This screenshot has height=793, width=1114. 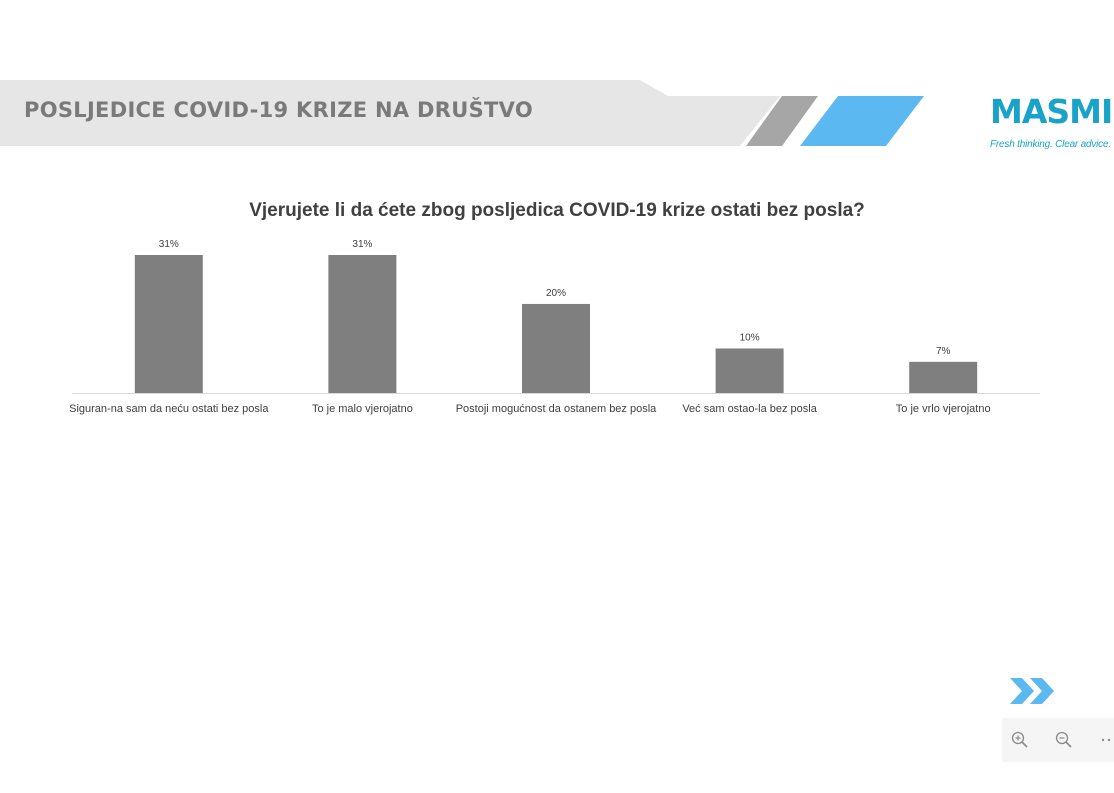 What do you see at coordinates (1050, 144) in the screenshot?
I see `logo-tagline: Fresh thinking. Clear advice.` at bounding box center [1050, 144].